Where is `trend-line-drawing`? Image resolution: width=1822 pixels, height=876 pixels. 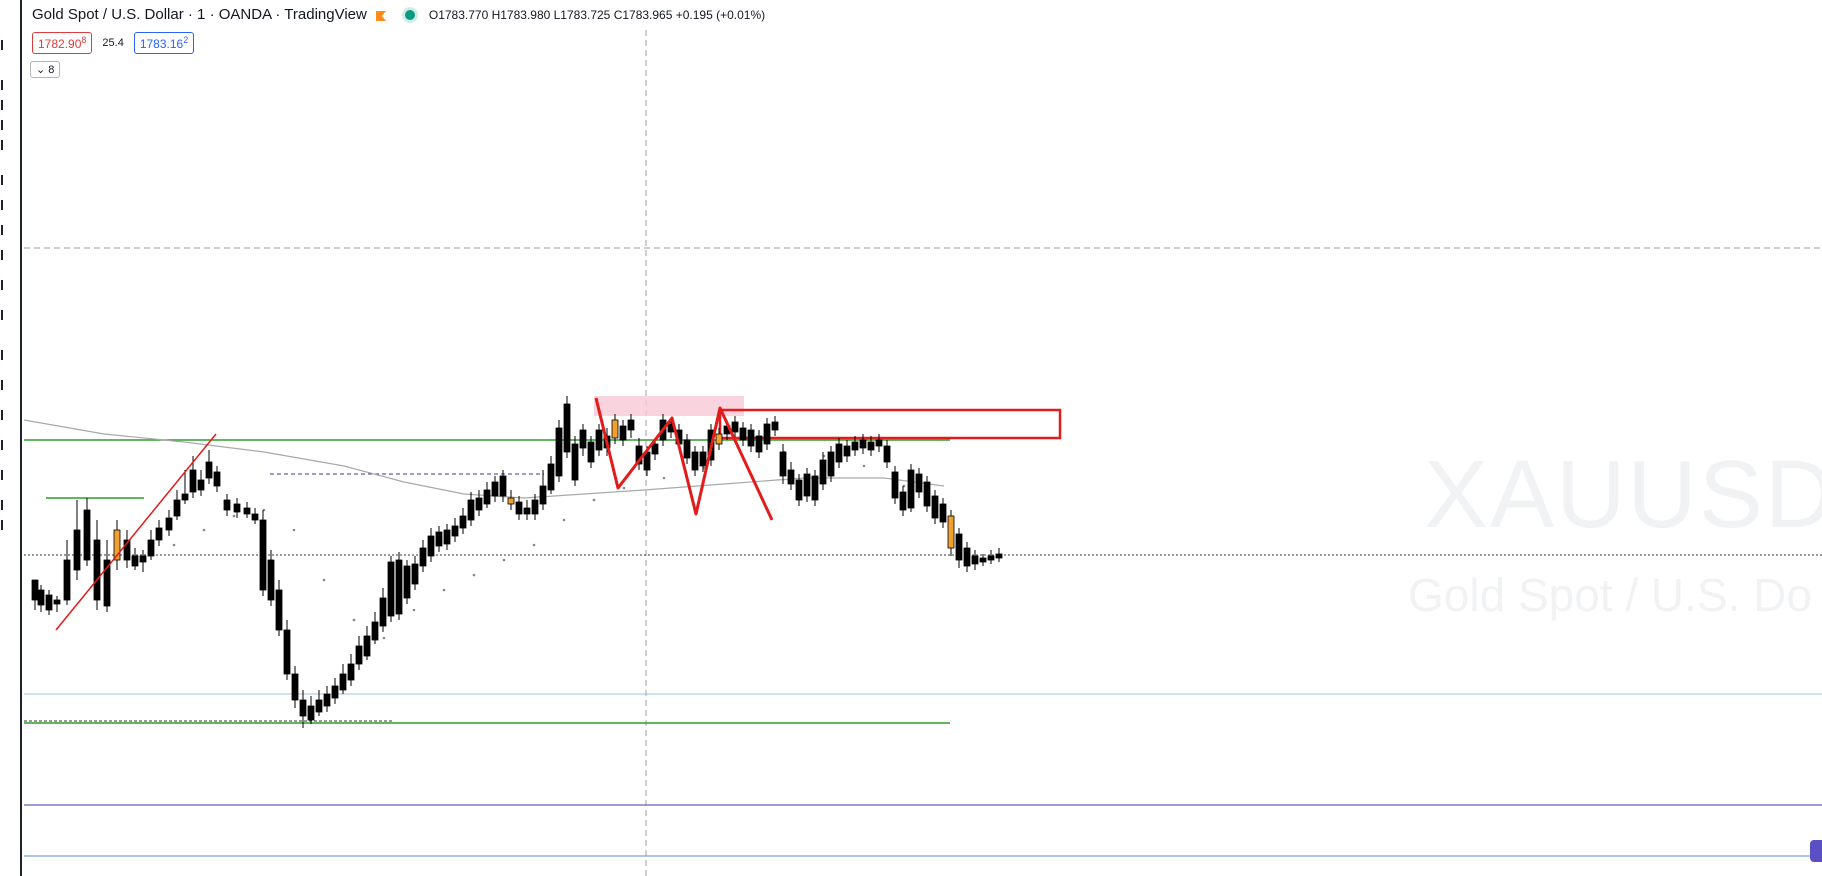 trend-line-drawing is located at coordinates (136, 532).